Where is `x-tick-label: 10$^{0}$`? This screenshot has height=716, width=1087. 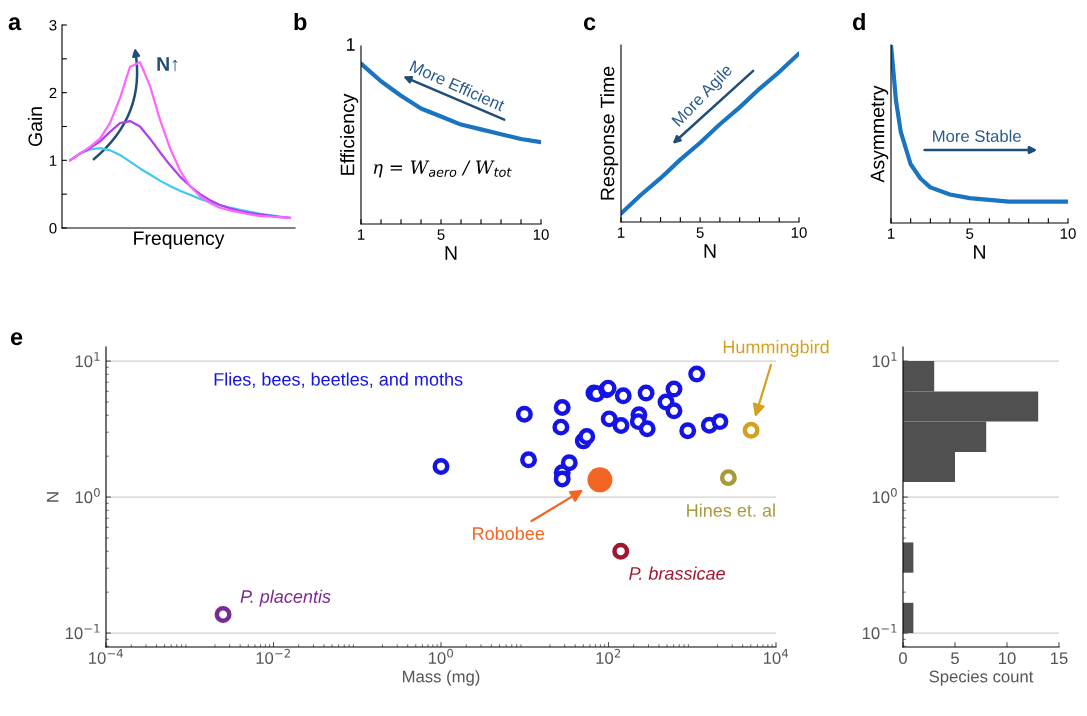 x-tick-label: 10$^{0}$ is located at coordinates (441, 656).